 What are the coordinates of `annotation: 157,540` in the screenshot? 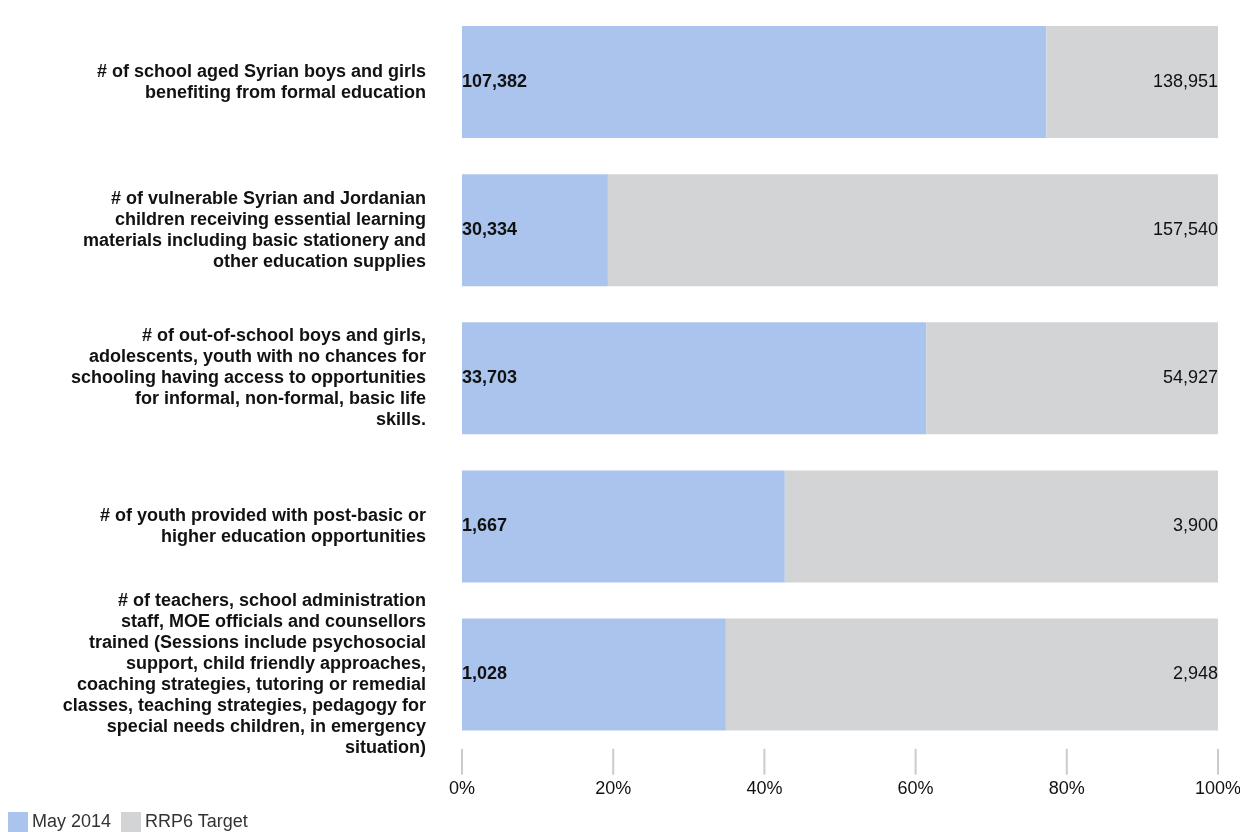 It's located at (1185, 228).